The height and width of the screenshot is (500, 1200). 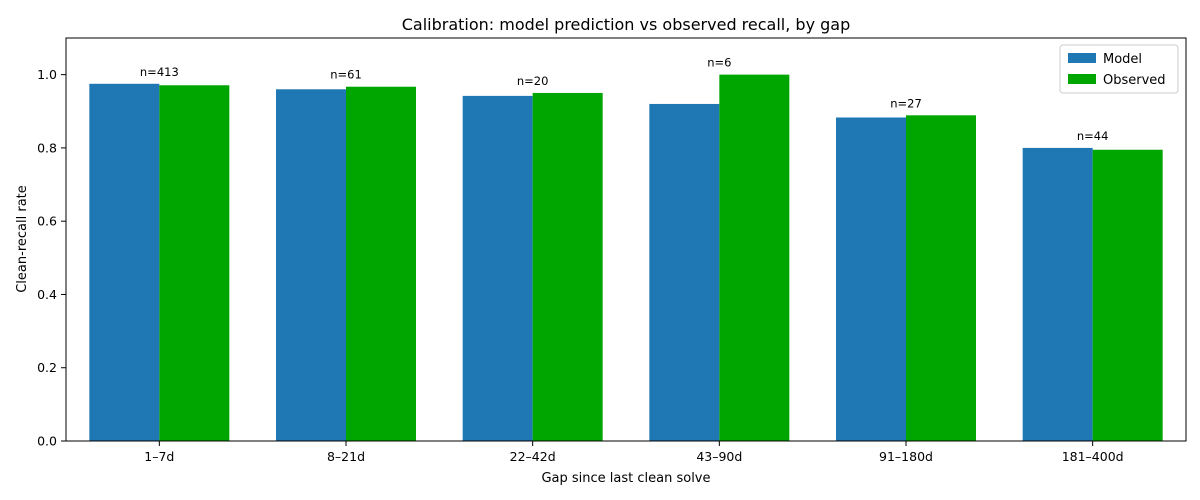 What do you see at coordinates (159, 456) in the screenshot?
I see `x-tick-label-0: 1–7d` at bounding box center [159, 456].